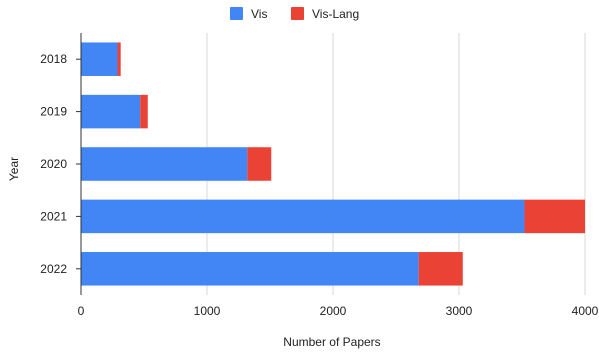 Image resolution: width=599 pixels, height=357 pixels. Describe the element at coordinates (53, 164) in the screenshot. I see `y-tick-label-2020: 2020` at that location.